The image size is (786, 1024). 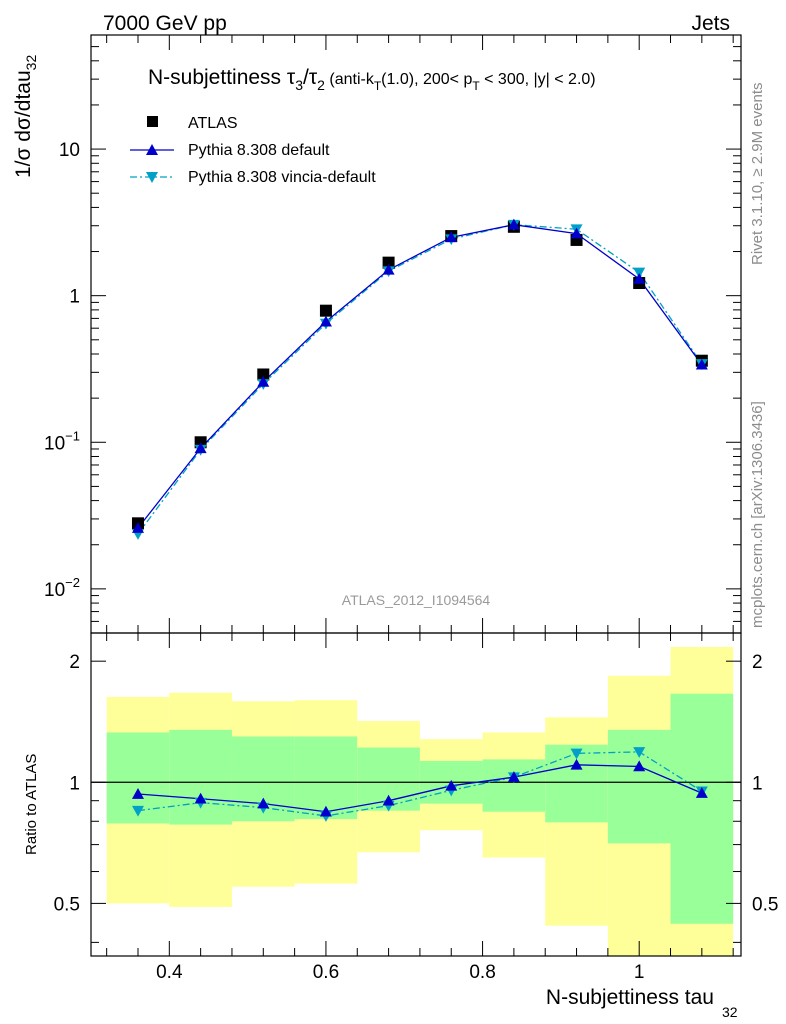 I want to click on title-cut-3: < 300, |y| < 2.0), so click(x=538, y=79).